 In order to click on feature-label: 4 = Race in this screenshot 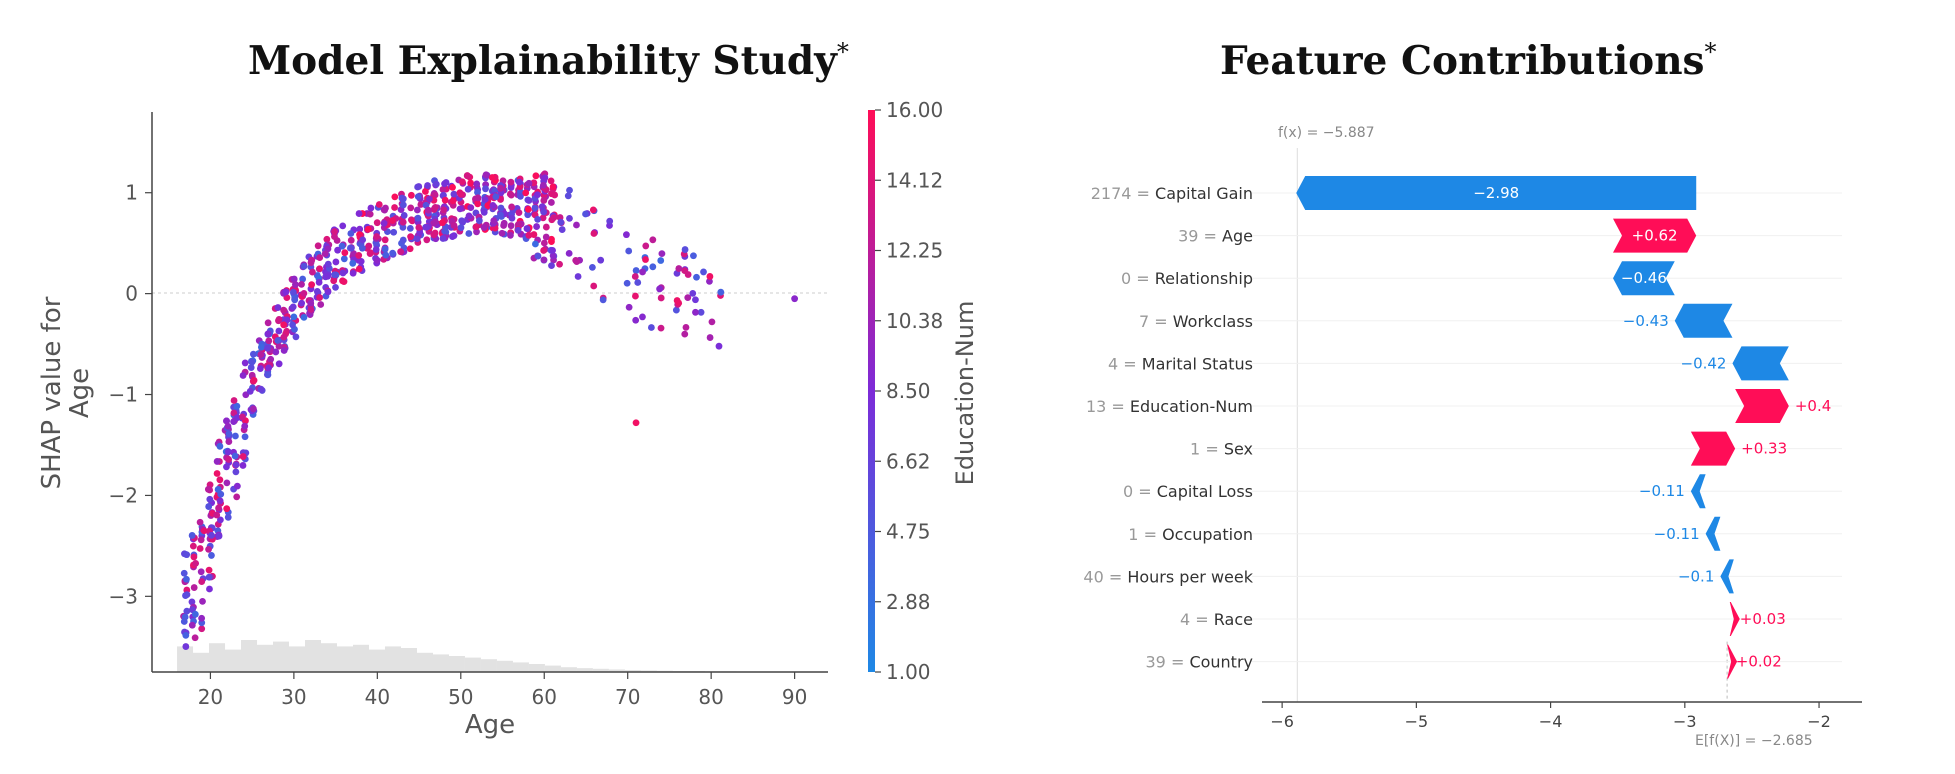, I will do `click(1216, 619)`.